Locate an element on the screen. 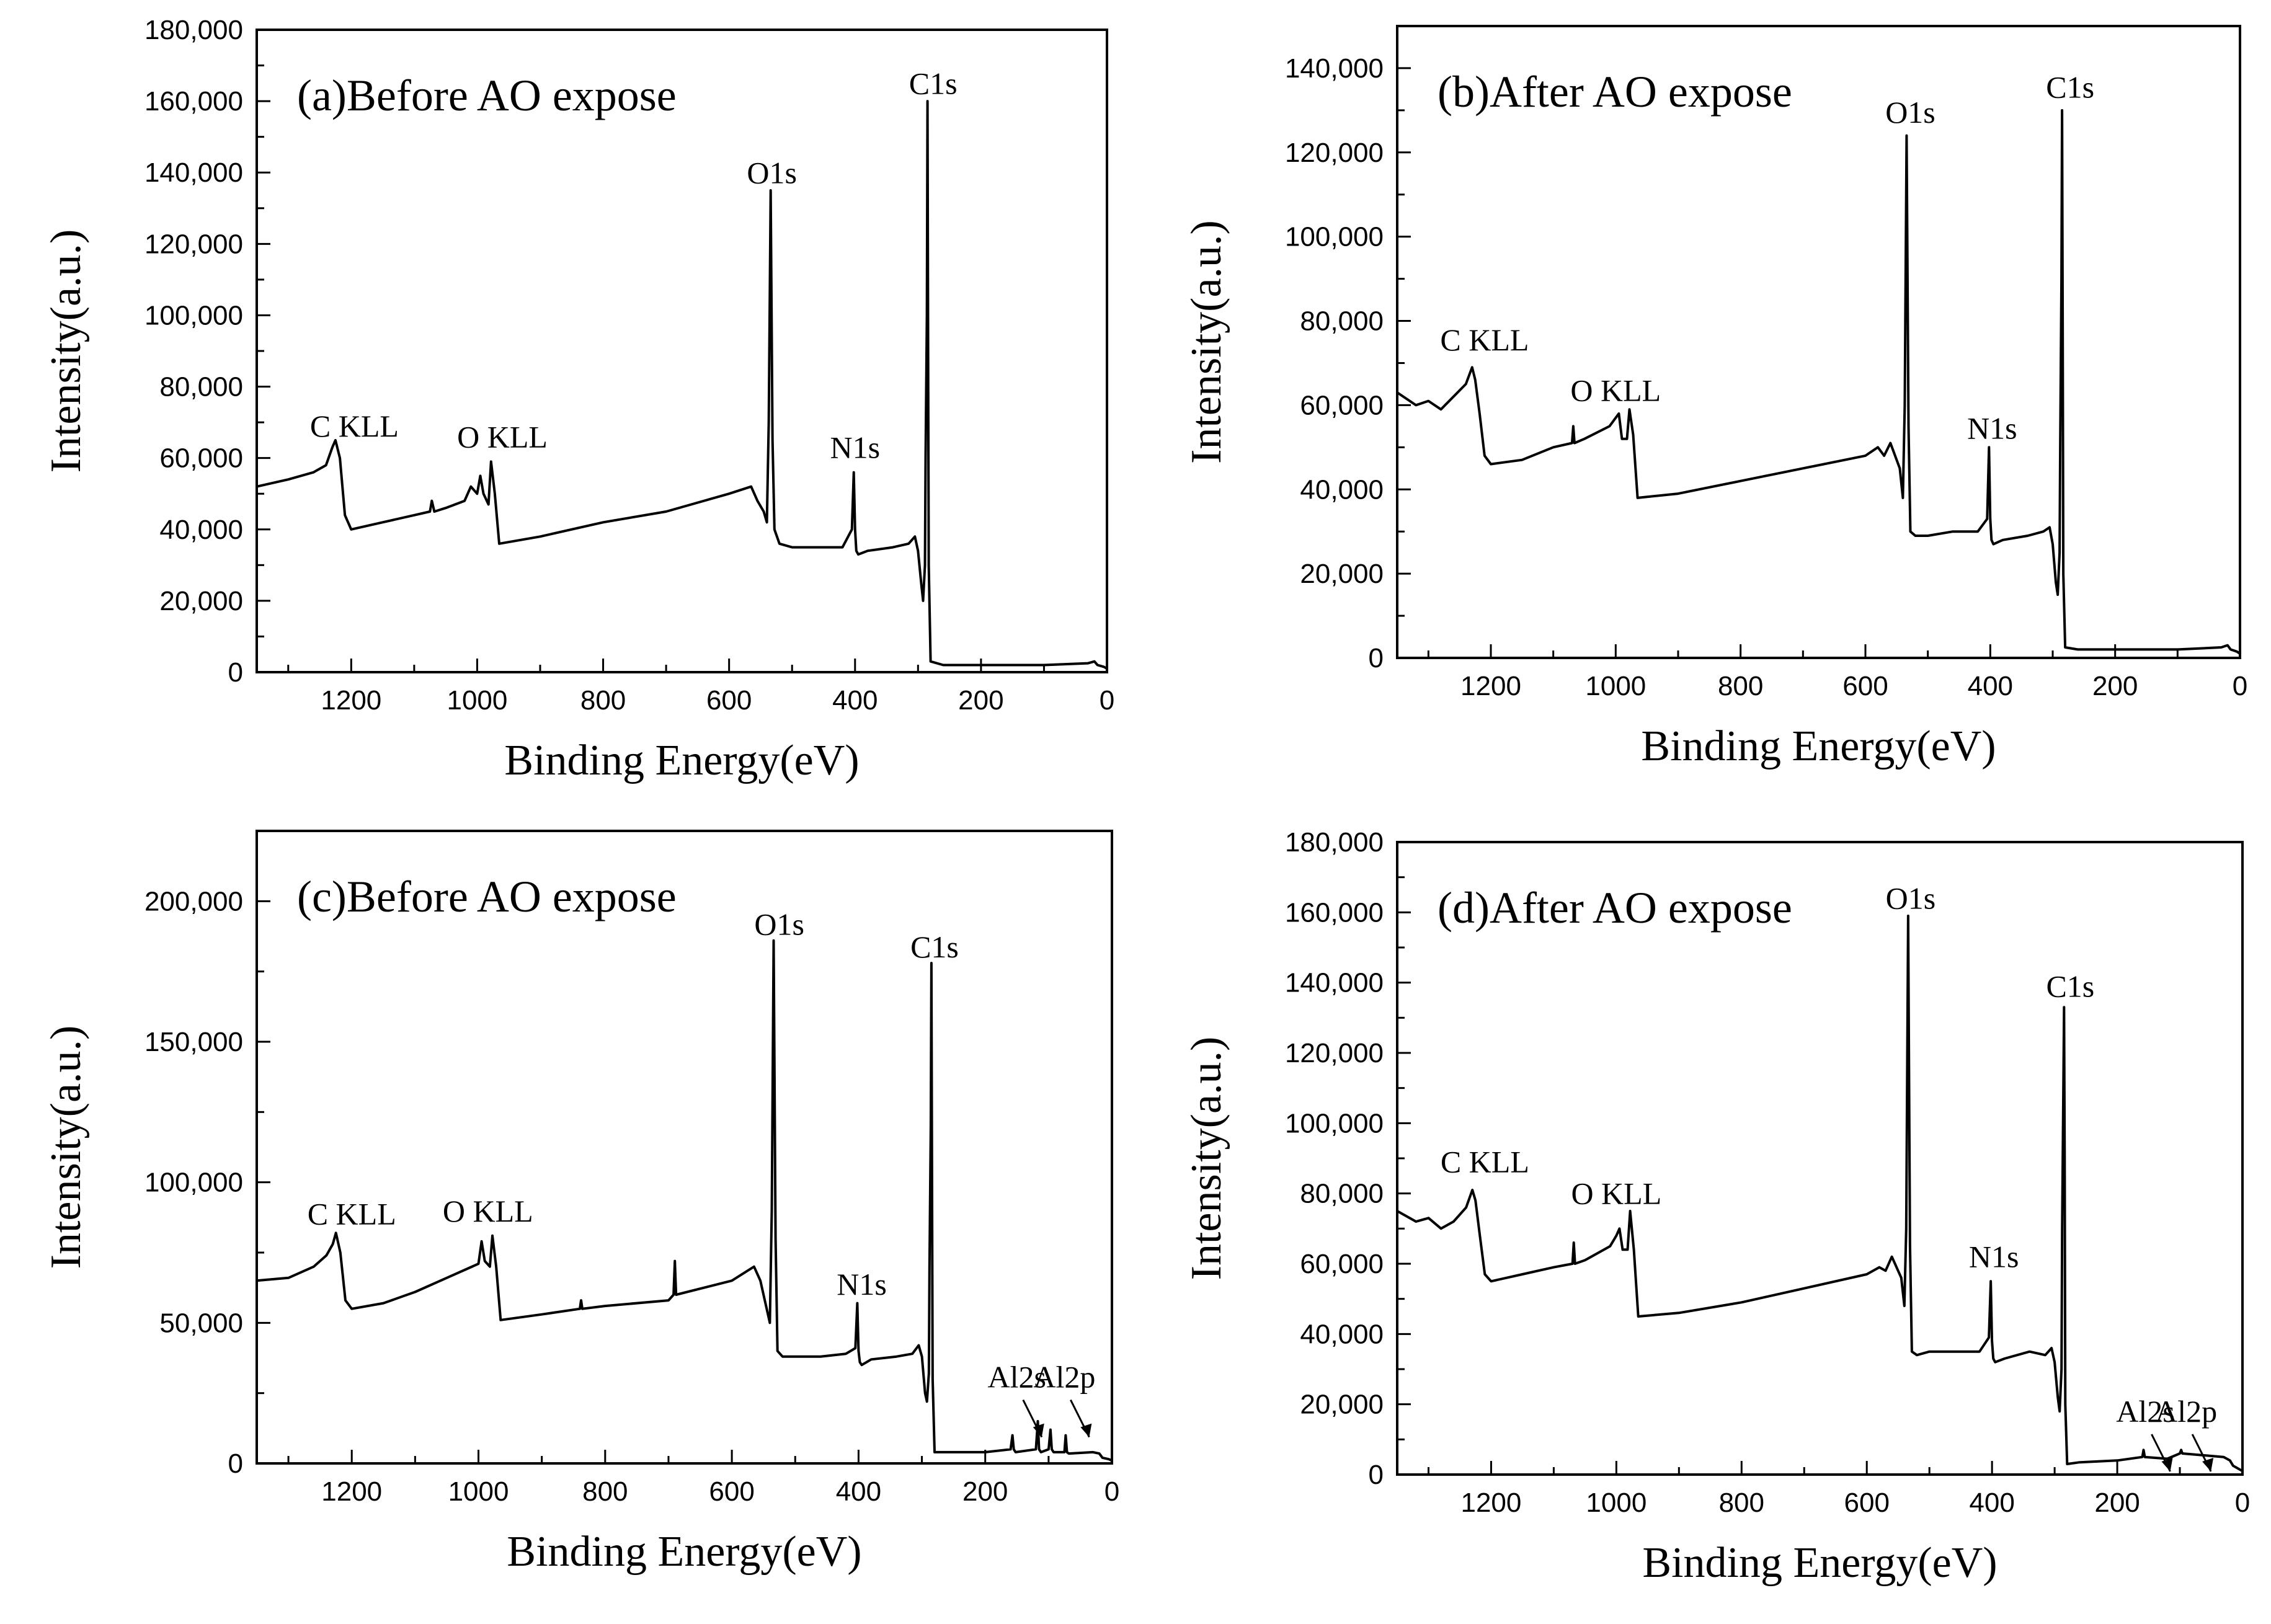 Image resolution: width=2271 pixels, height=1624 pixels. plot-frame is located at coordinates (685, 1147).